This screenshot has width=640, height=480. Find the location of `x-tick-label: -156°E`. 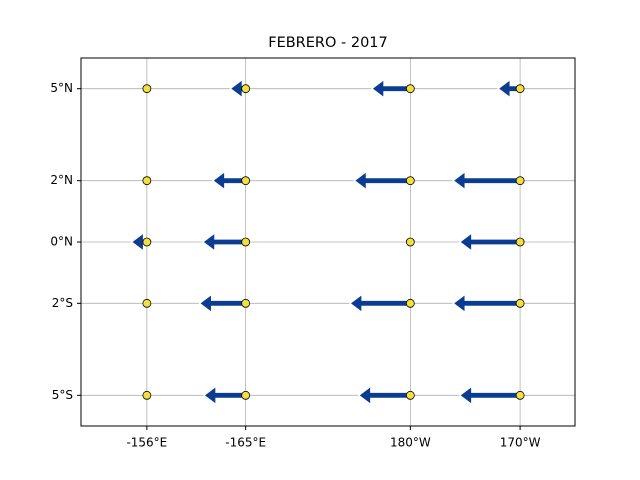

x-tick-label: -156°E is located at coordinates (146, 443).